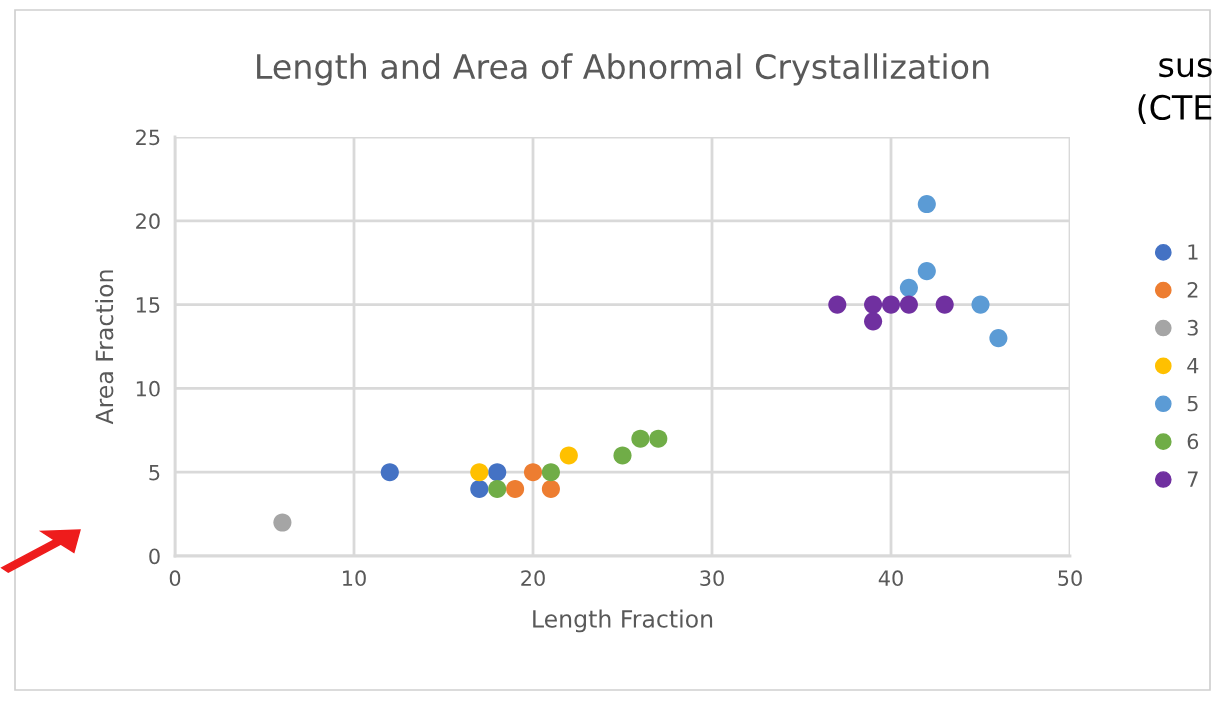 This screenshot has height=712, width=1217. Describe the element at coordinates (533, 578) in the screenshot. I see `x-tick-label: 20` at that location.